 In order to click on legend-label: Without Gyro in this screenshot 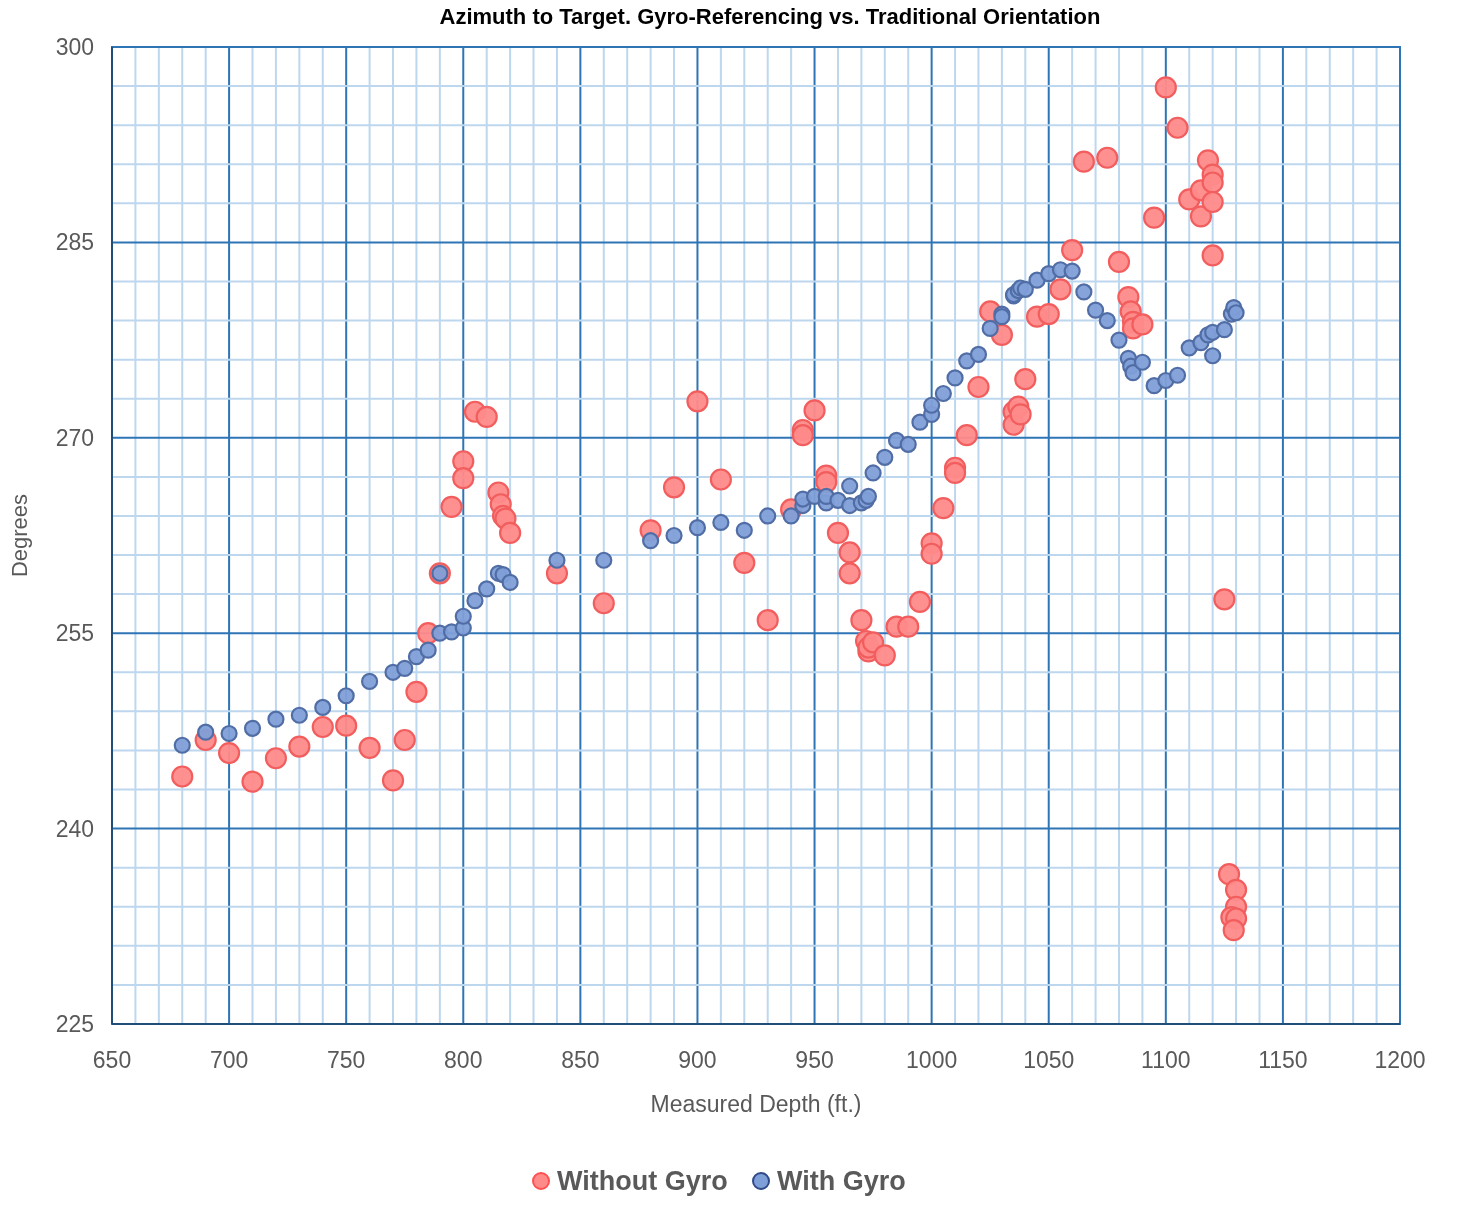, I will do `click(642, 1181)`.